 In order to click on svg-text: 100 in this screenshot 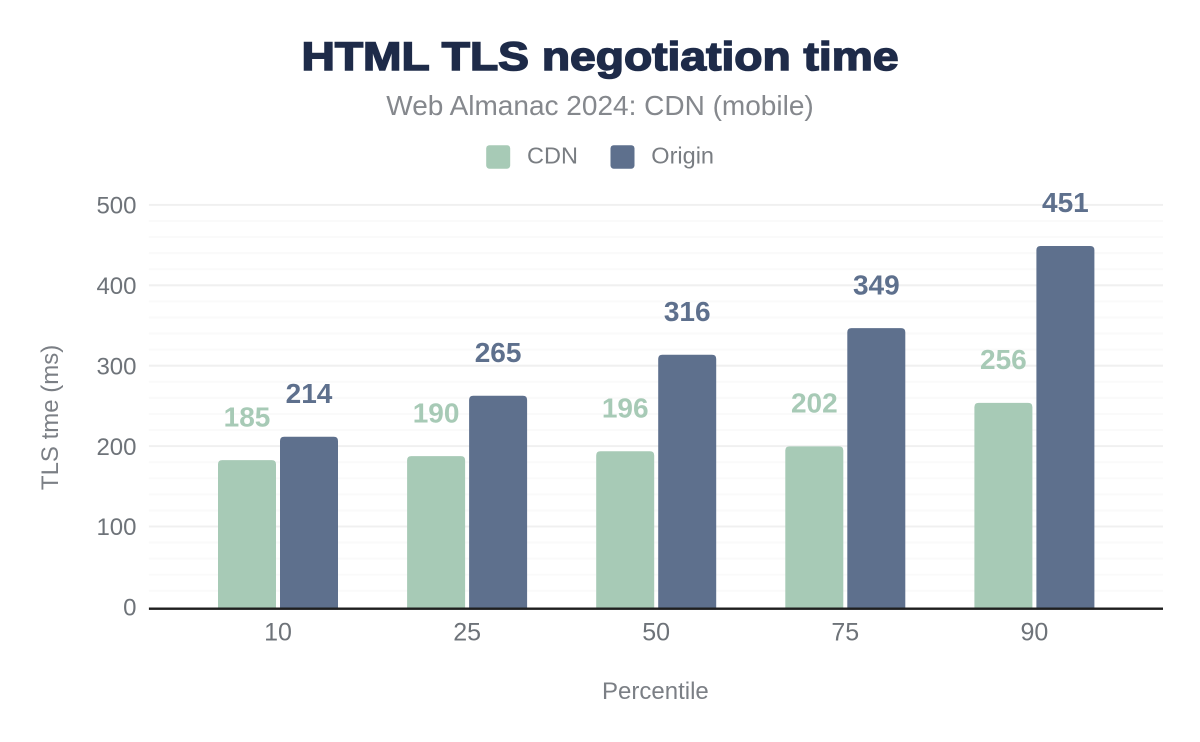, I will do `click(116, 527)`.